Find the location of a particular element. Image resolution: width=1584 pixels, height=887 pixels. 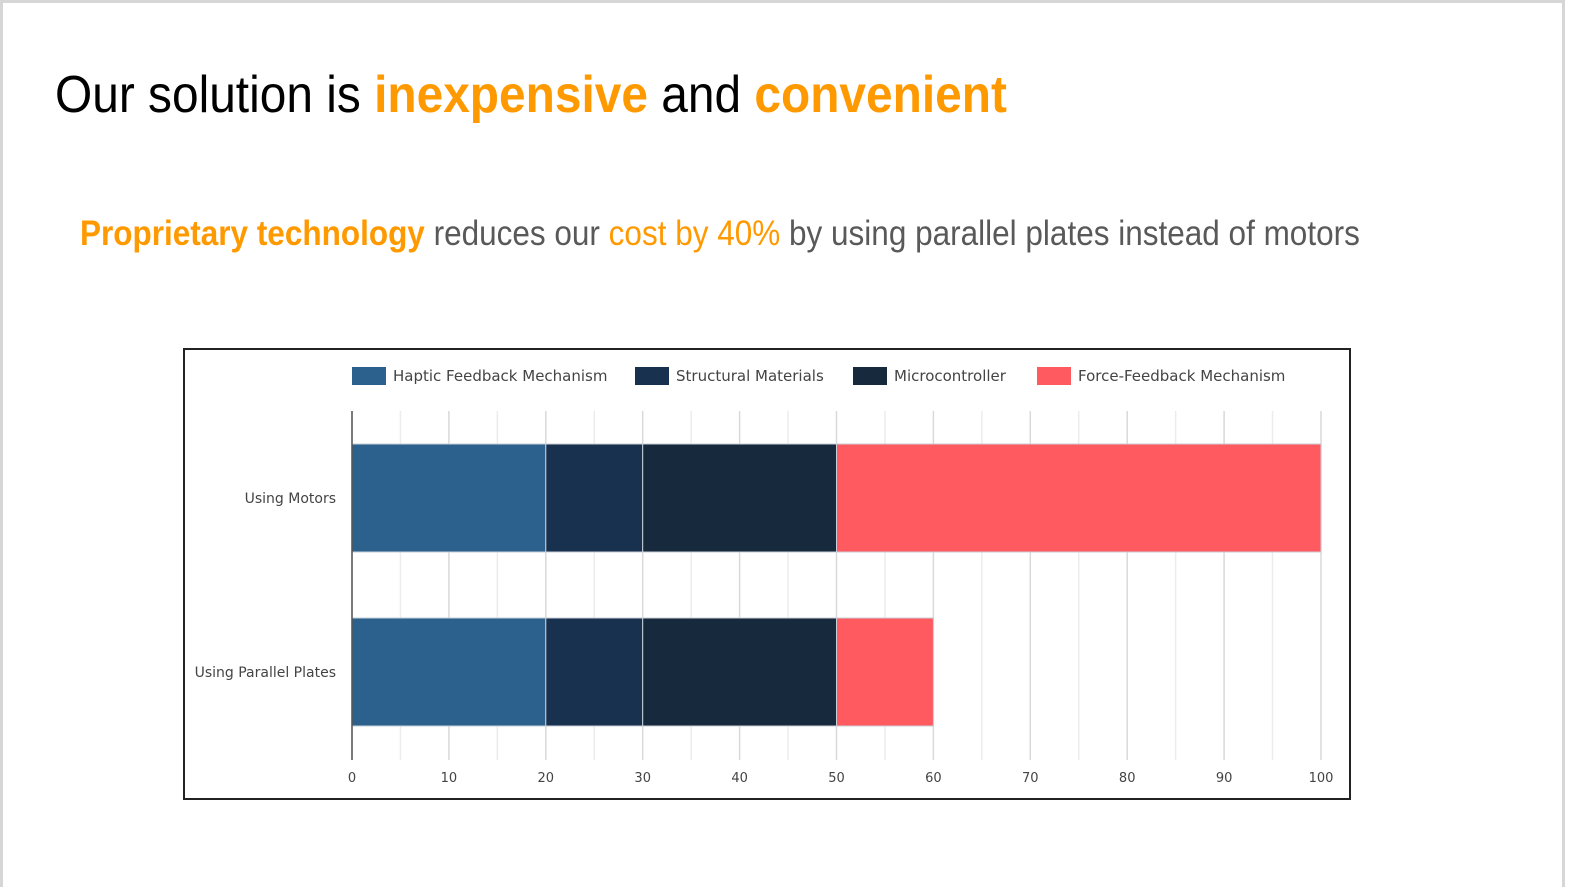

legend-item: Structural Materials is located at coordinates (729, 376).